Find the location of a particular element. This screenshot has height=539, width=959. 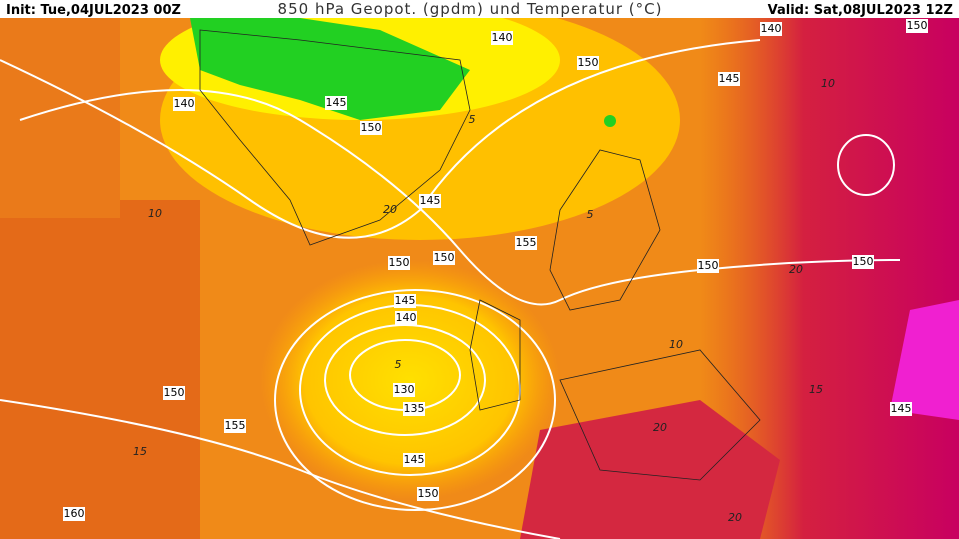

geopotential-label: 160 is located at coordinates (74, 513).